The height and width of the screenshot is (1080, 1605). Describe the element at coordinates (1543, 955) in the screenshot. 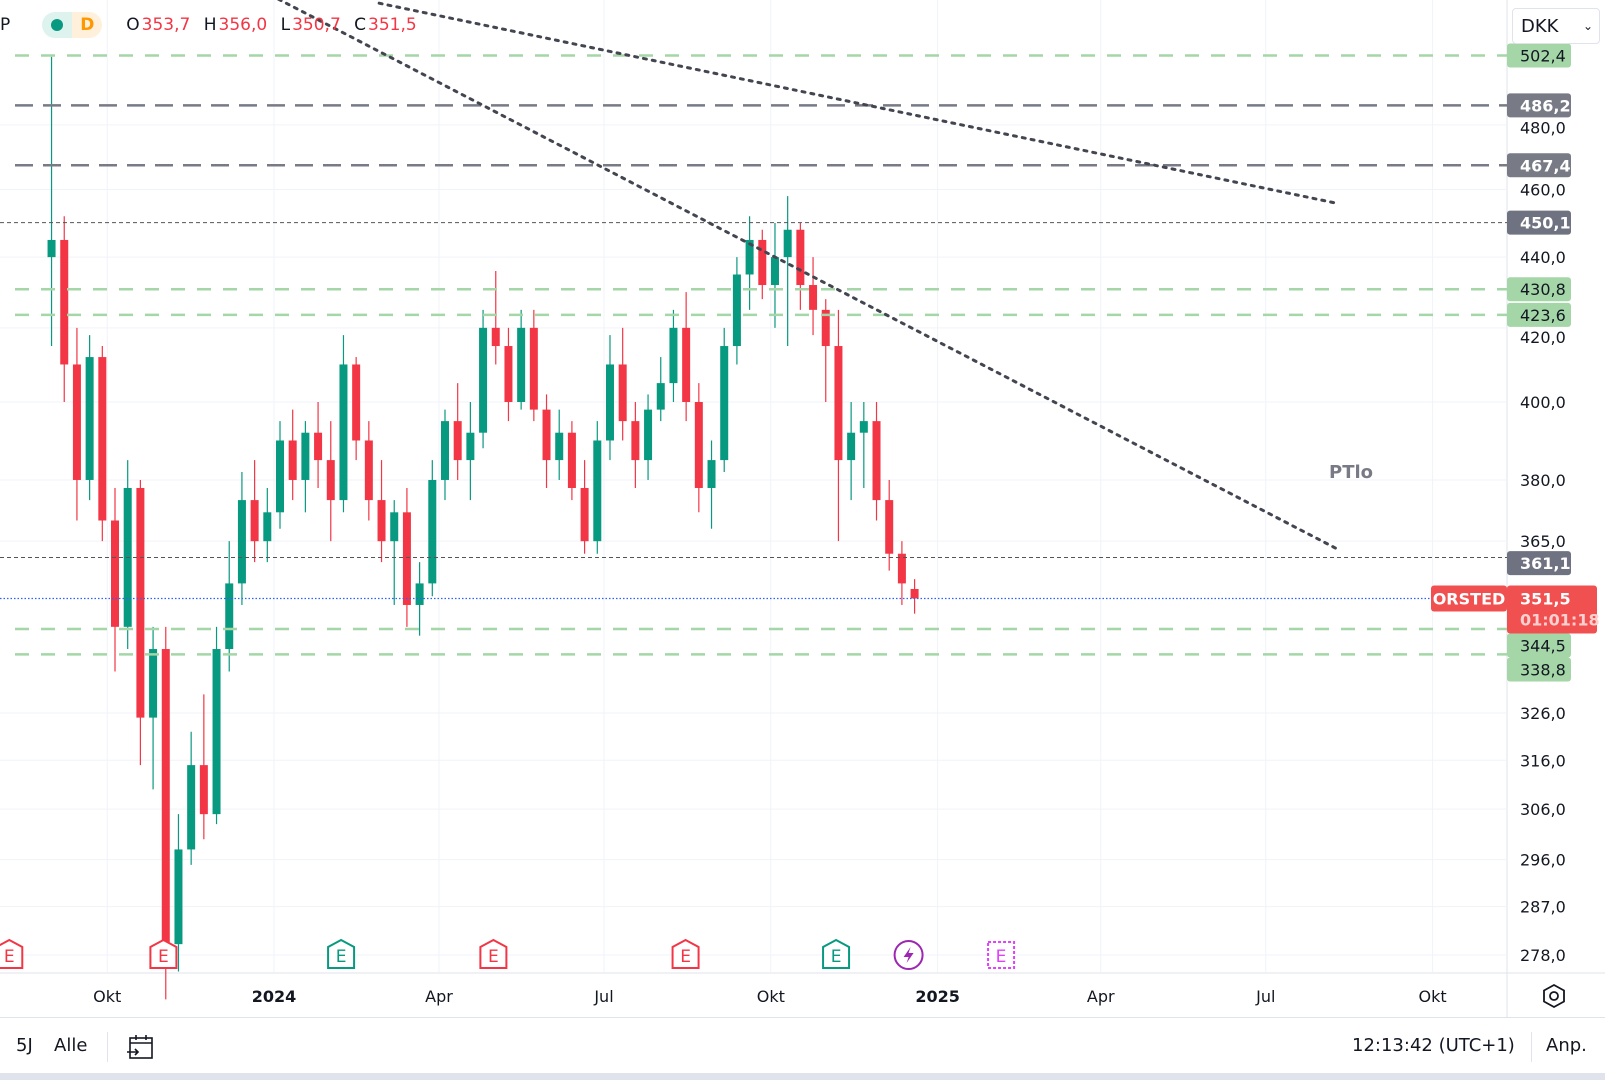

I see `price-tick-label: 278,0` at that location.